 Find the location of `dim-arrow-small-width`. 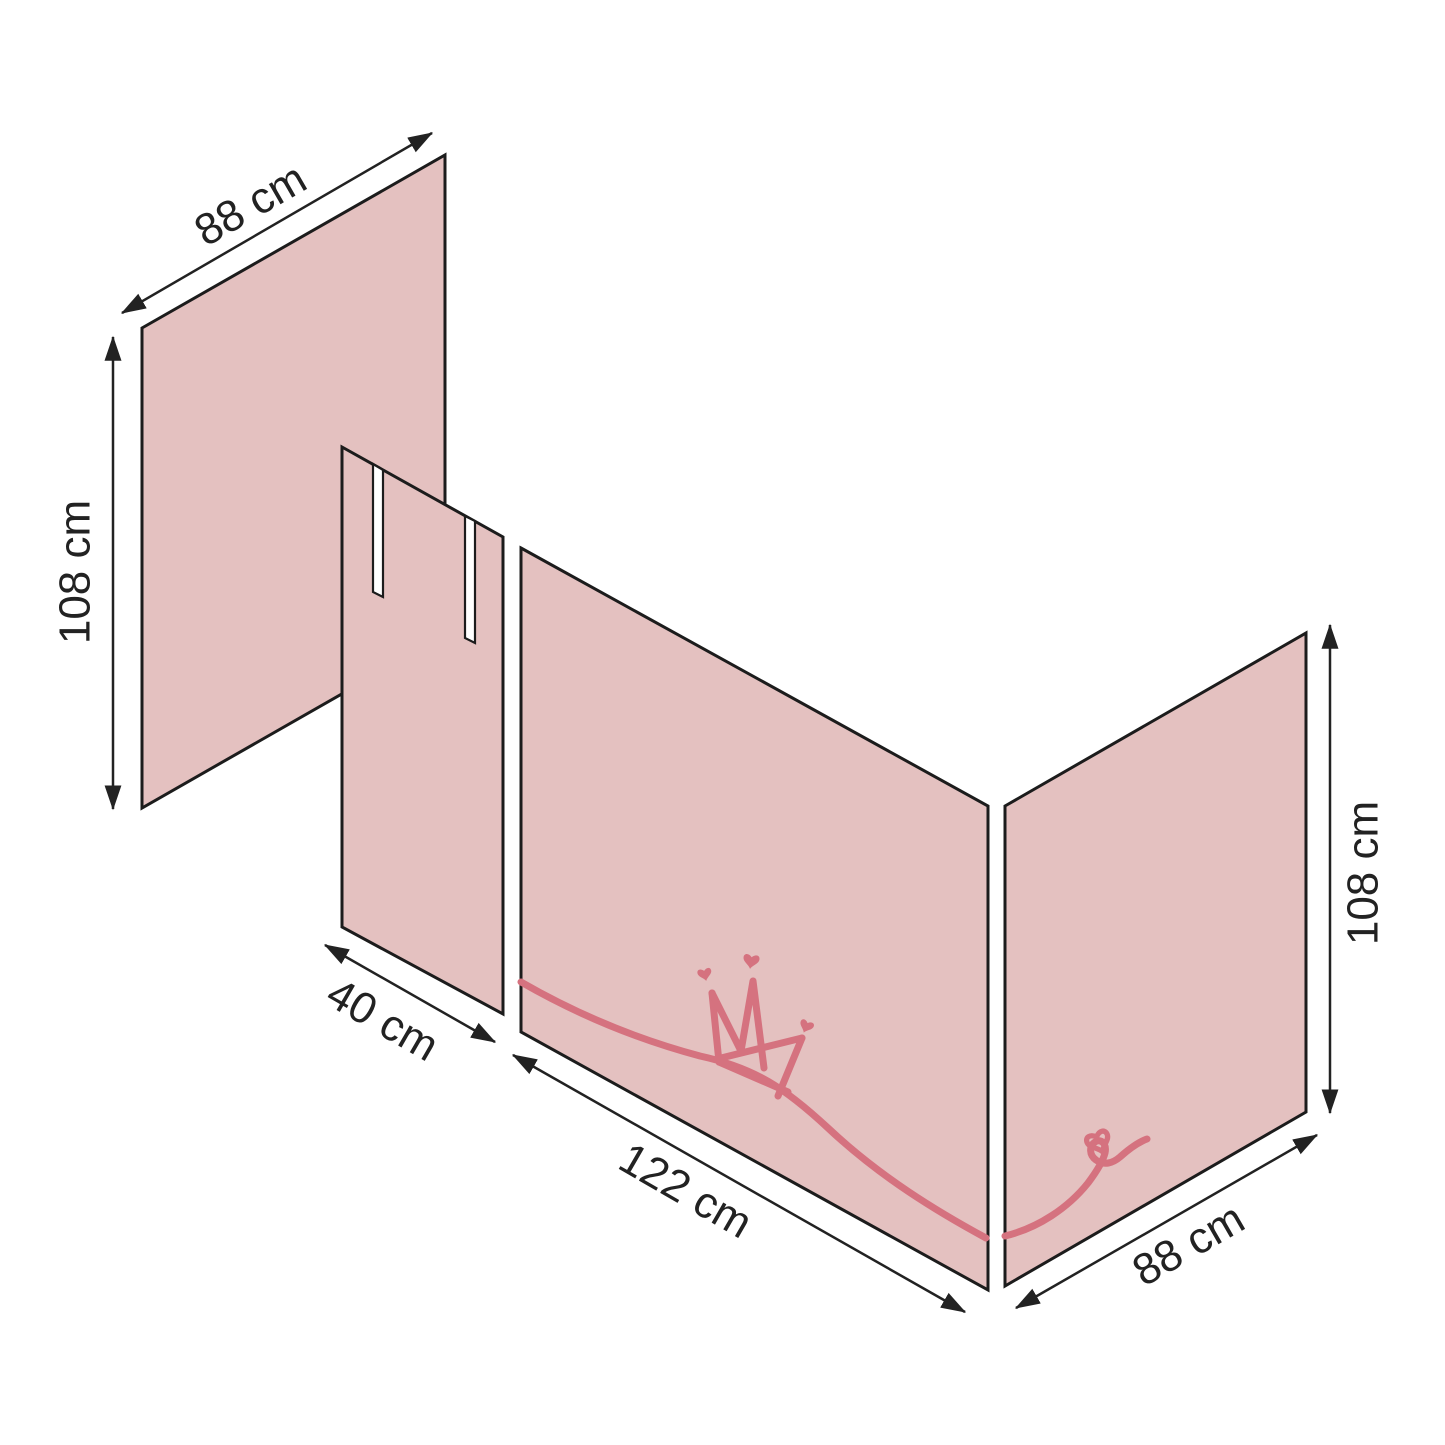

dim-arrow-small-width is located at coordinates (410, 993).